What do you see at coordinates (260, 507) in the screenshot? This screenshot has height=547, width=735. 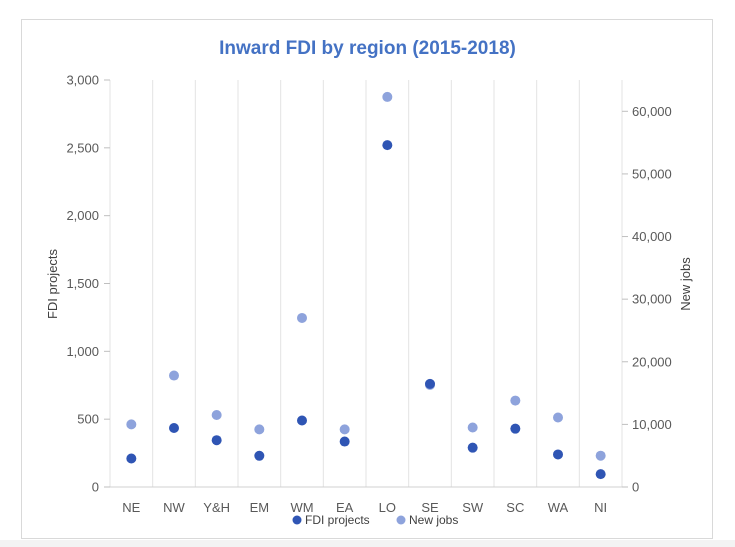 I see `x-tick-label: EM` at bounding box center [260, 507].